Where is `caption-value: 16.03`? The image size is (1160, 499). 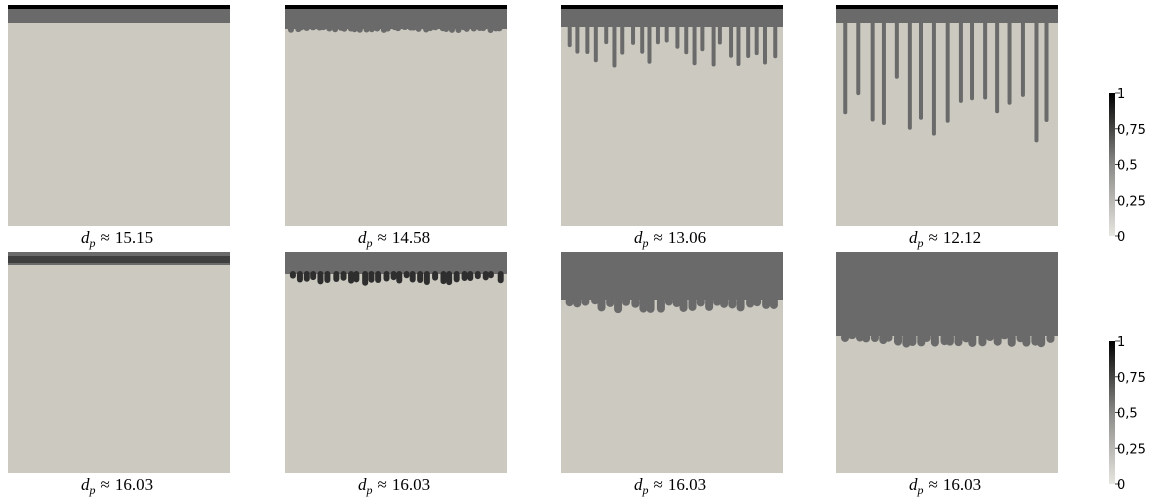
caption-value: 16.03 is located at coordinates (134, 484).